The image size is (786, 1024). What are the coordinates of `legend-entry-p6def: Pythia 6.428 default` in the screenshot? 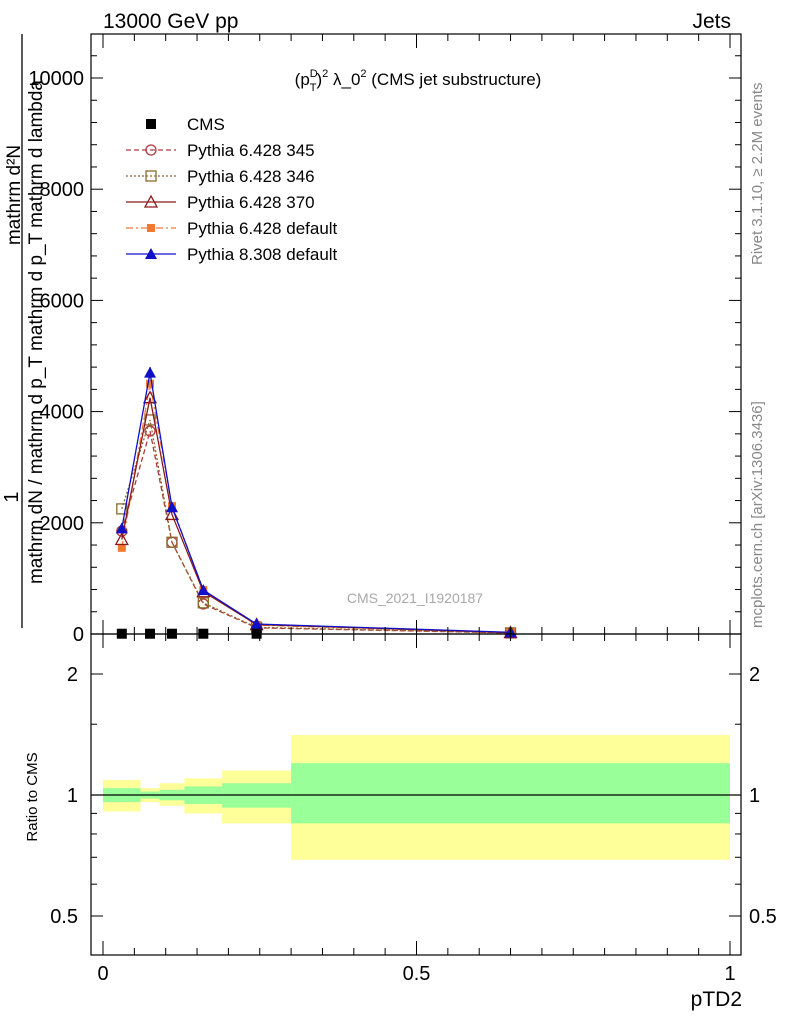 It's located at (232, 228).